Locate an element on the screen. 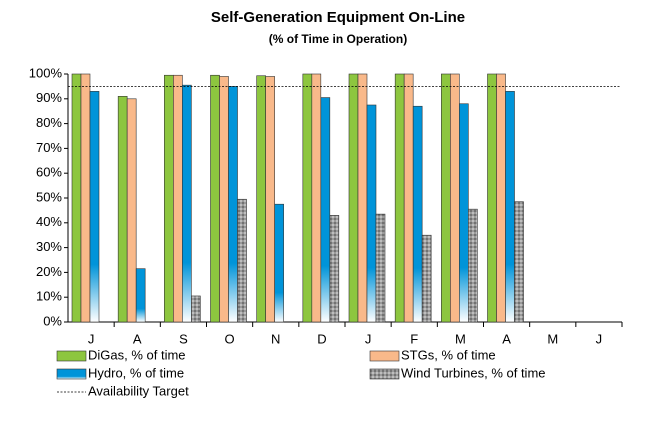  legend-label: Availability Target is located at coordinates (138, 390).